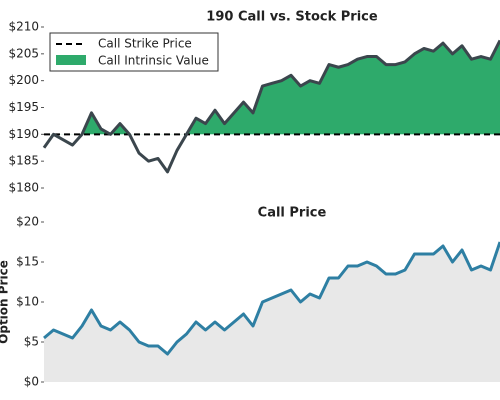  I want to click on y-tick-label: $15, so click(27, 262).